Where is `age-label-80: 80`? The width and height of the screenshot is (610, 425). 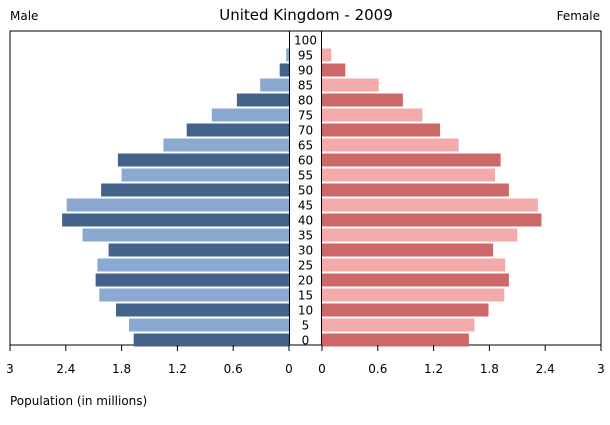 age-label-80: 80 is located at coordinates (305, 101).